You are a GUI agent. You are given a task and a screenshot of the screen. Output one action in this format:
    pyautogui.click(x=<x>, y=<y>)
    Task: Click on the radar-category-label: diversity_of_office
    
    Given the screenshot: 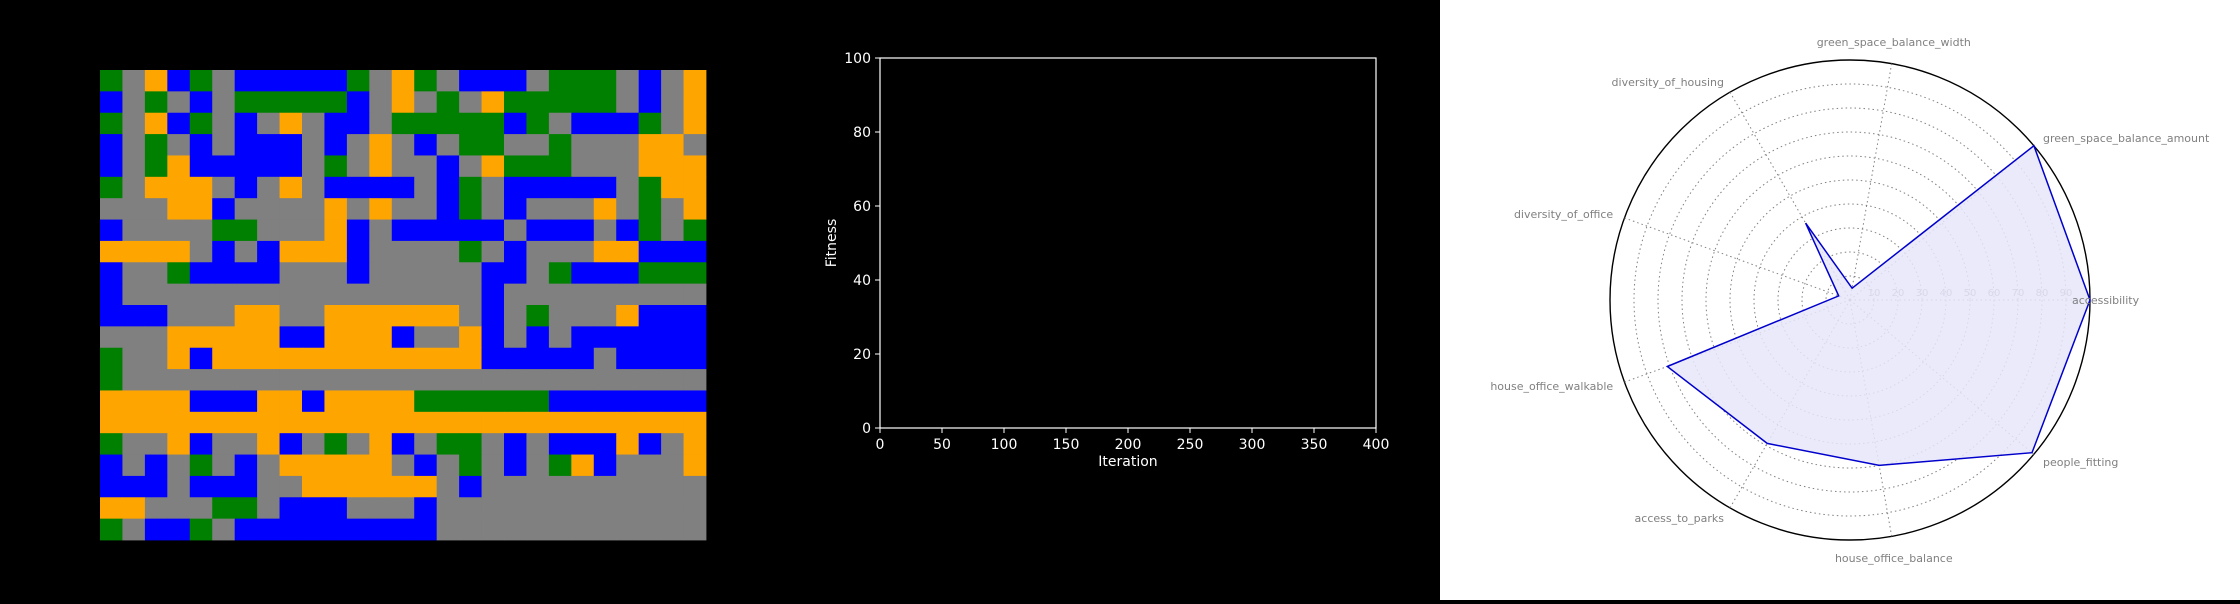 What is the action you would take?
    pyautogui.click(x=1563, y=214)
    